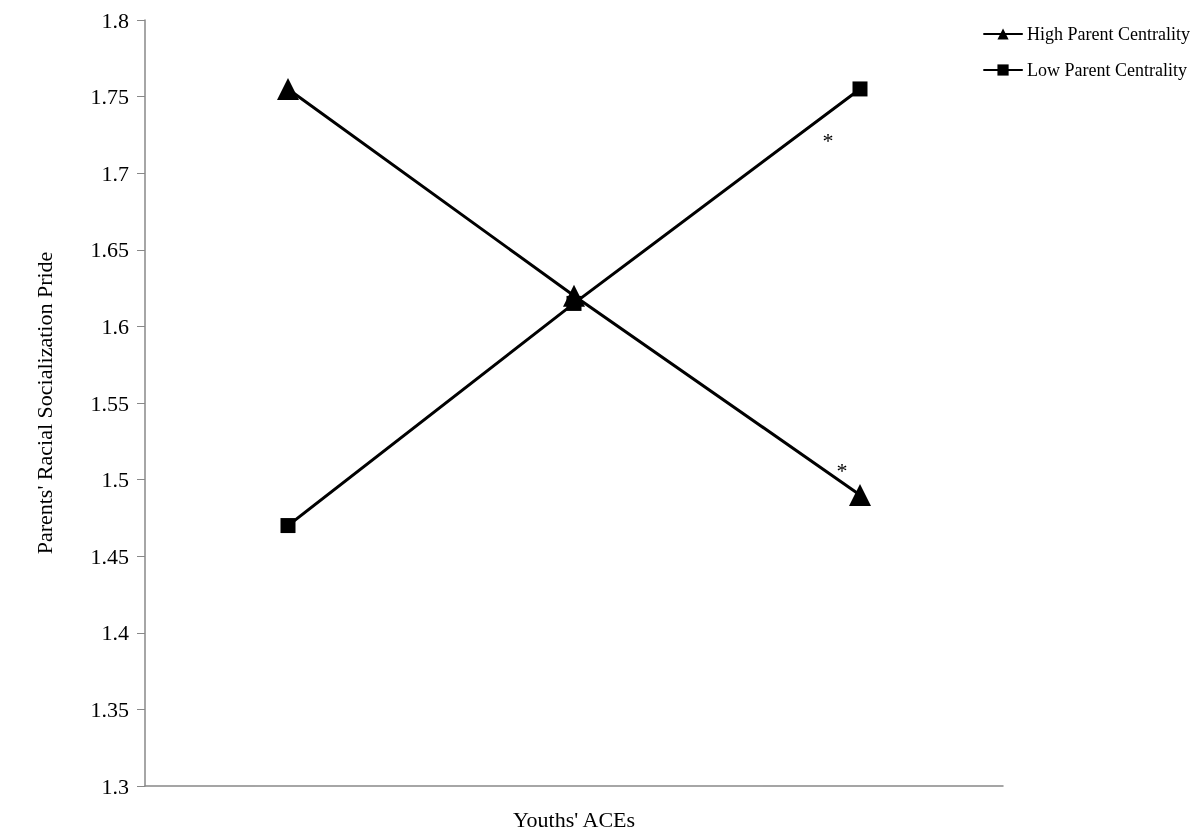 This screenshot has height=835, width=1203. I want to click on y-axis-title: Parents' Racial Socialization Pride, so click(44, 403).